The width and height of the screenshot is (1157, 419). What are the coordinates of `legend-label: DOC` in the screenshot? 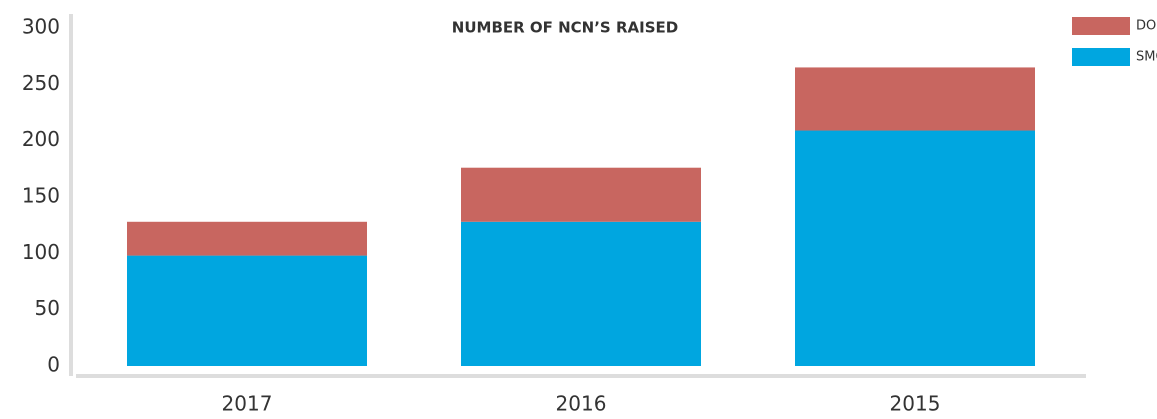 It's located at (1146, 26).